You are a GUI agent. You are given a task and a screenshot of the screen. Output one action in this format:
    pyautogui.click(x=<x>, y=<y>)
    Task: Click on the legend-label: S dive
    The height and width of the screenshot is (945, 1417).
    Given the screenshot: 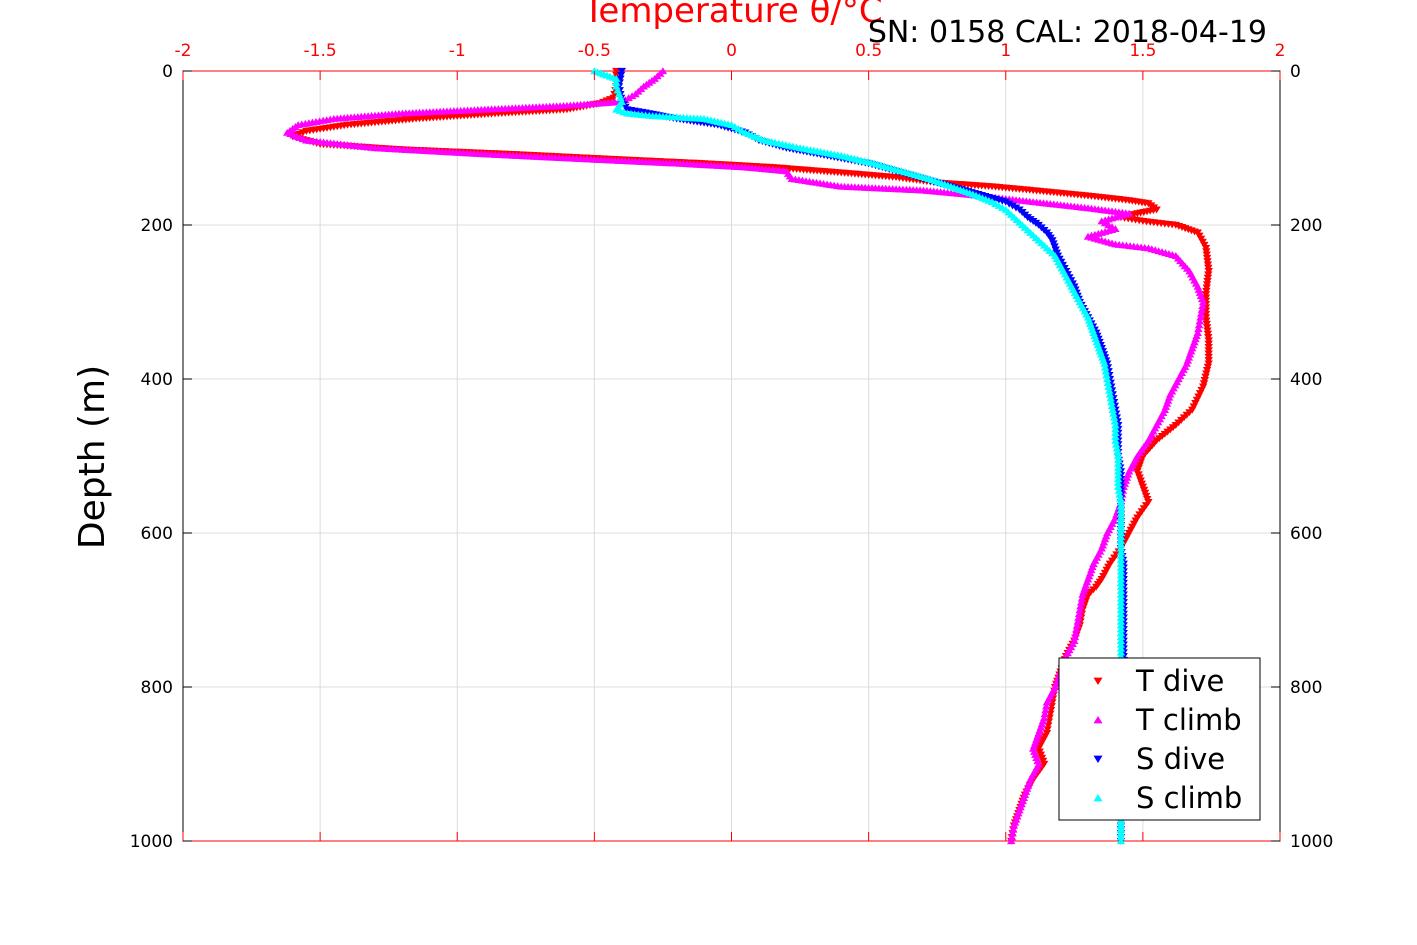 What is the action you would take?
    pyautogui.click(x=1180, y=759)
    